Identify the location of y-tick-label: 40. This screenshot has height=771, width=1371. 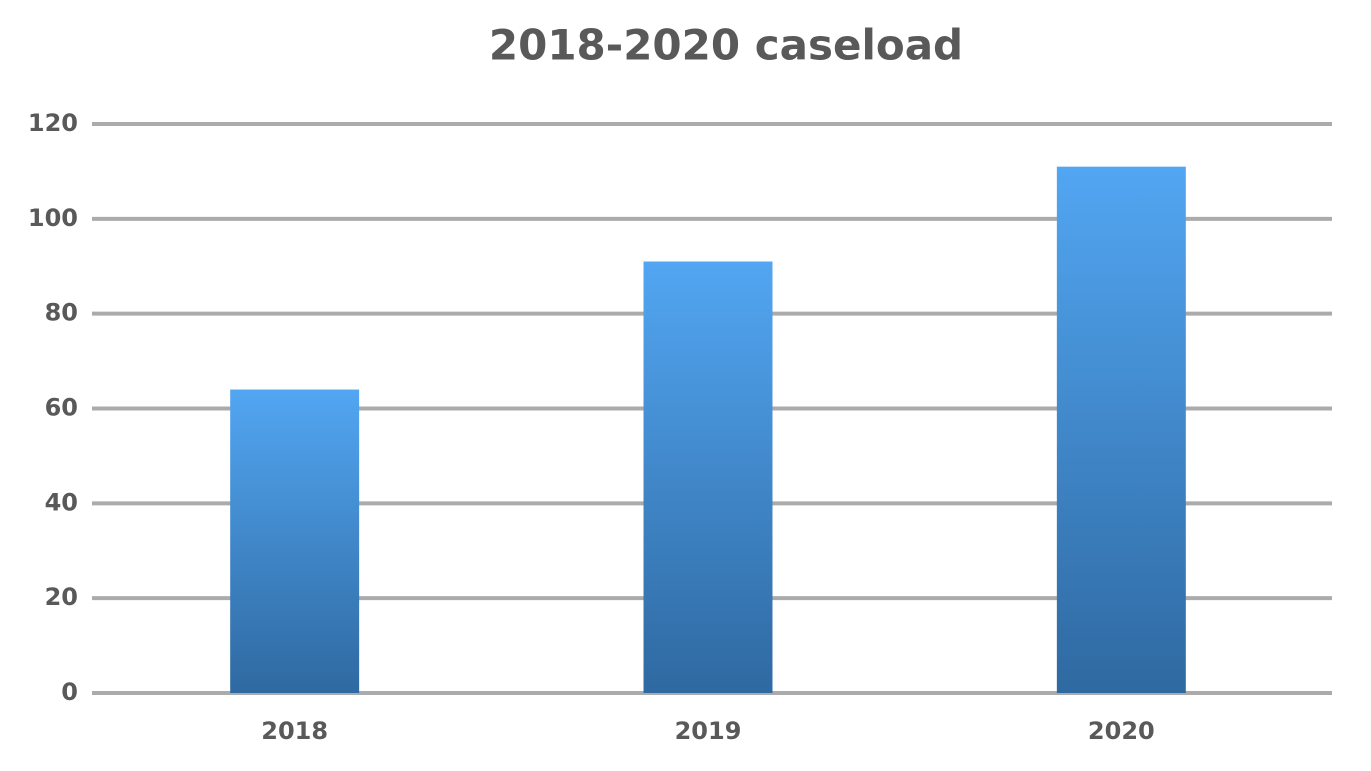
(61, 502).